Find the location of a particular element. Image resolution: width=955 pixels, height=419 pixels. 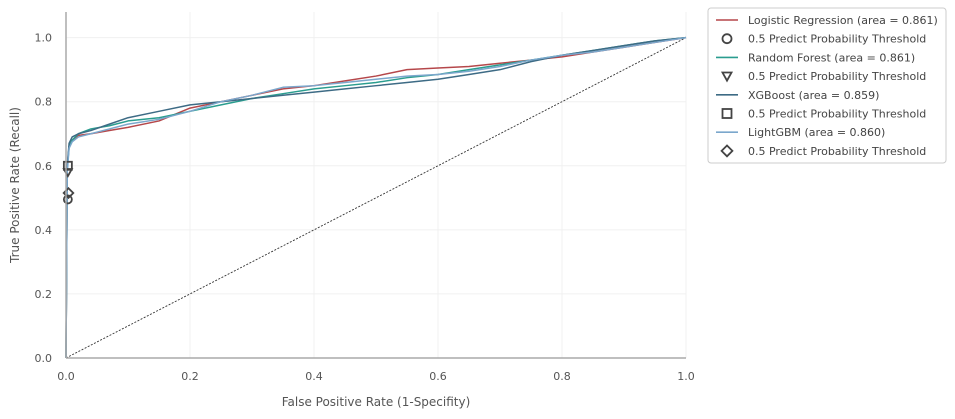

y-tick-label: 0.8 is located at coordinates (44, 102).